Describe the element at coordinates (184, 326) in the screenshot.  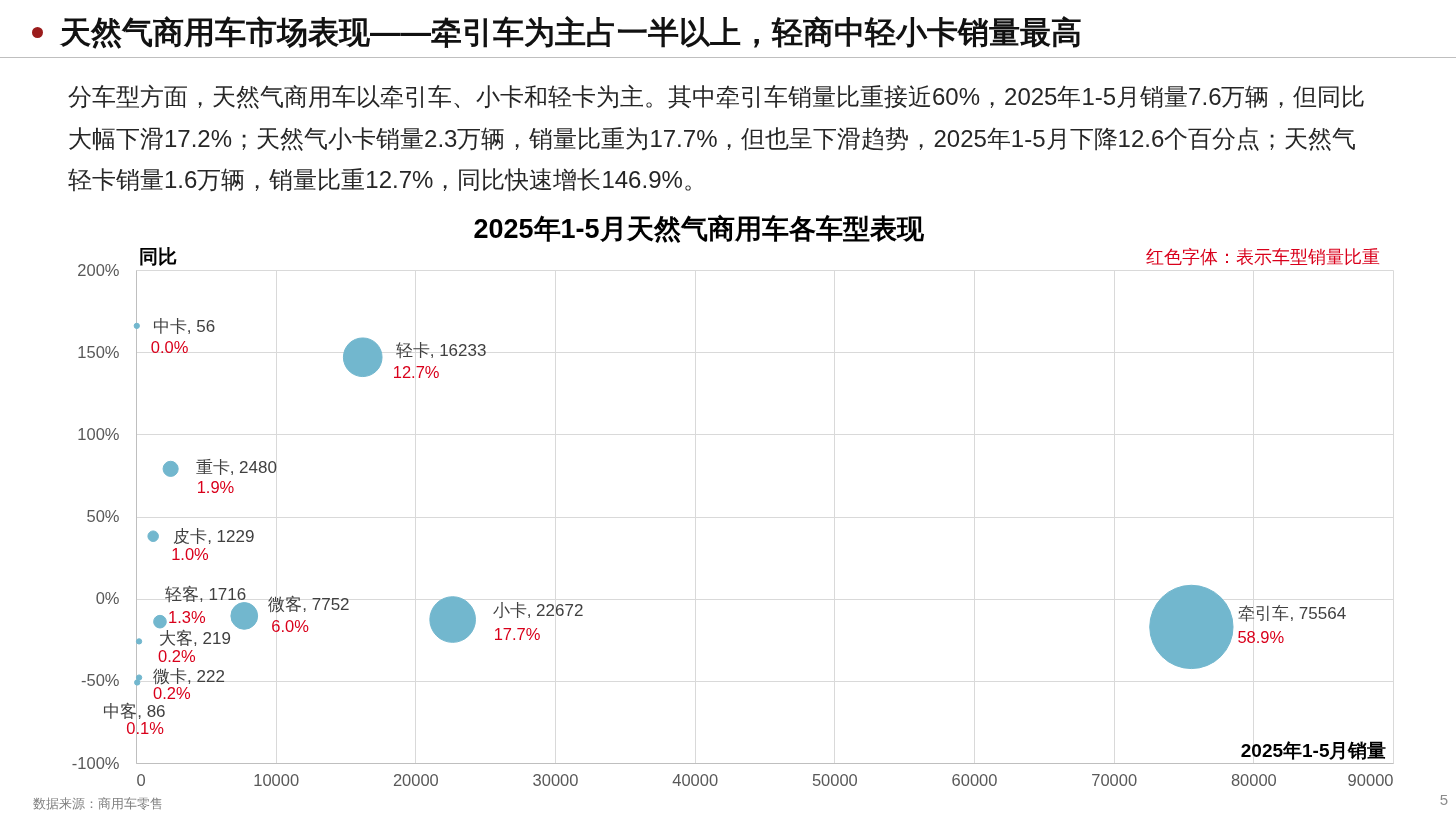
I see `annotation: 中卡, 56` at that location.